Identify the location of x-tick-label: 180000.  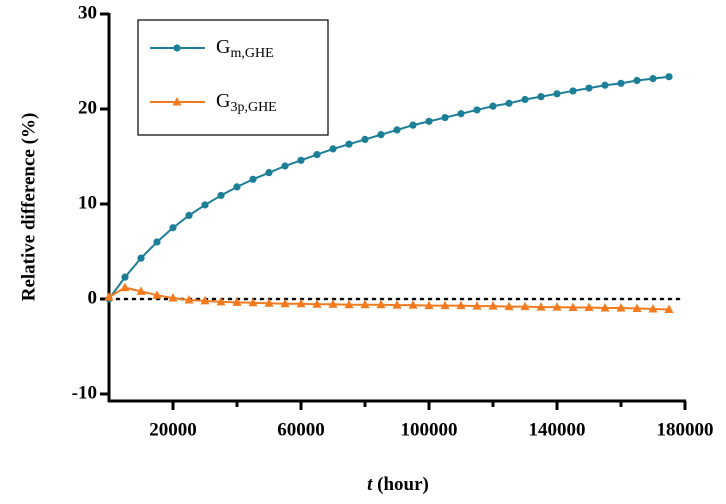
(685, 429).